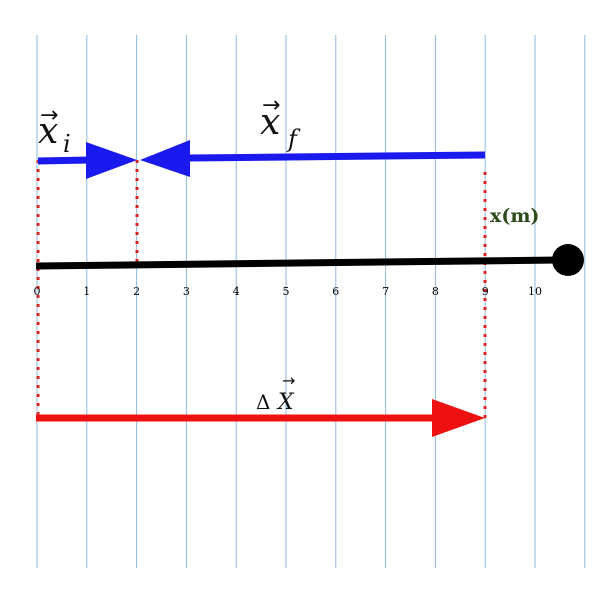  I want to click on label-x-initial-sub: i, so click(67, 144).